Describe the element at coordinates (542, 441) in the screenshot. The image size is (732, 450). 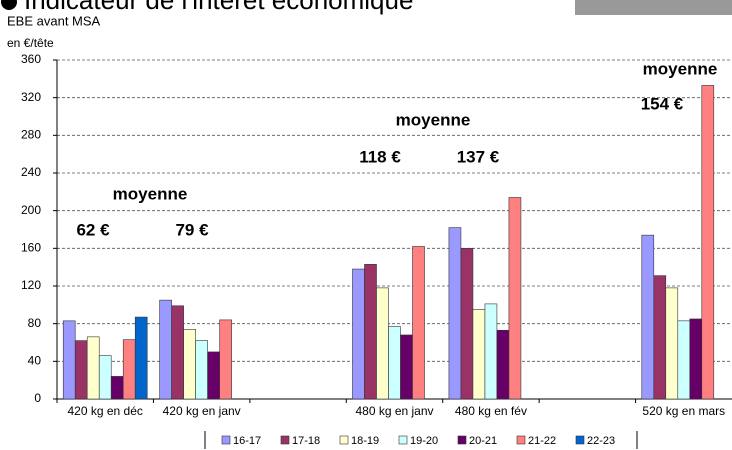
I see `legend-label: 21-22` at that location.